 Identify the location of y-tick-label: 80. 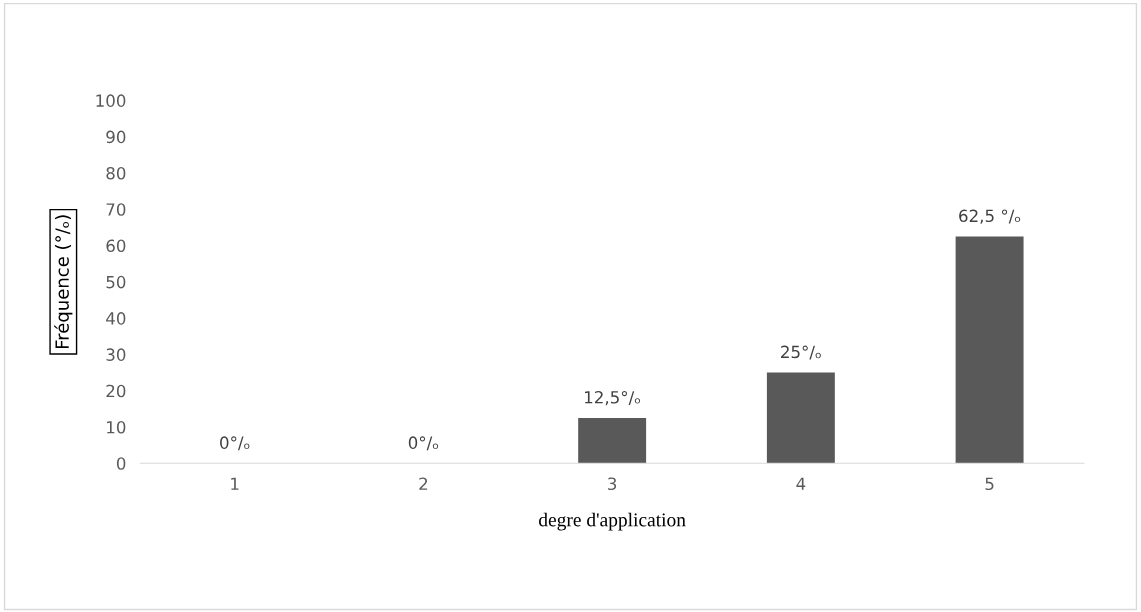
(116, 173).